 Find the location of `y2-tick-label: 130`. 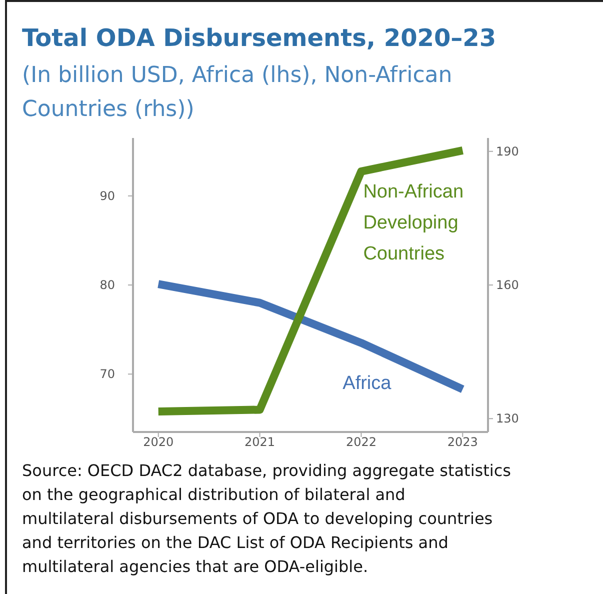

y2-tick-label: 130 is located at coordinates (507, 419).